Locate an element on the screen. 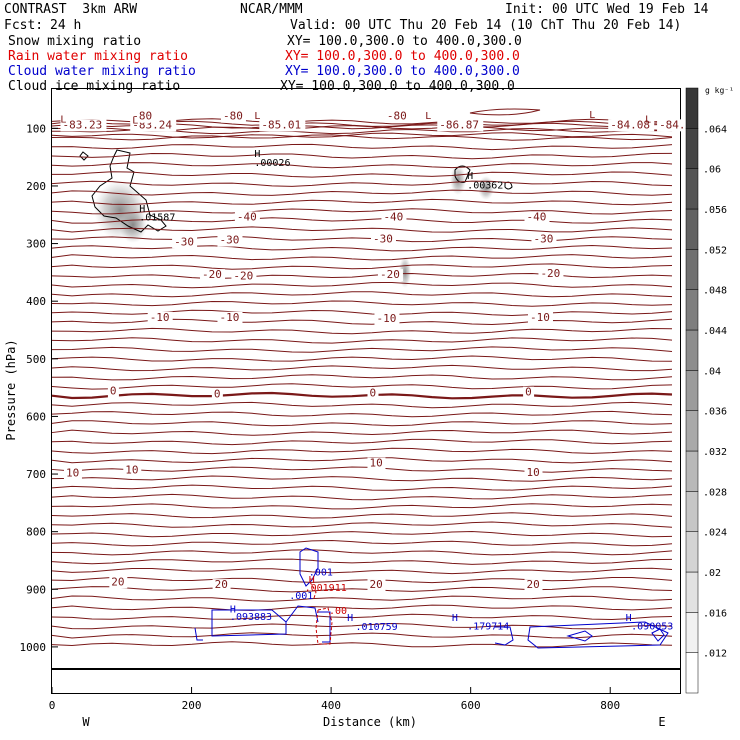  extremum-label: .001 is located at coordinates (301, 596).